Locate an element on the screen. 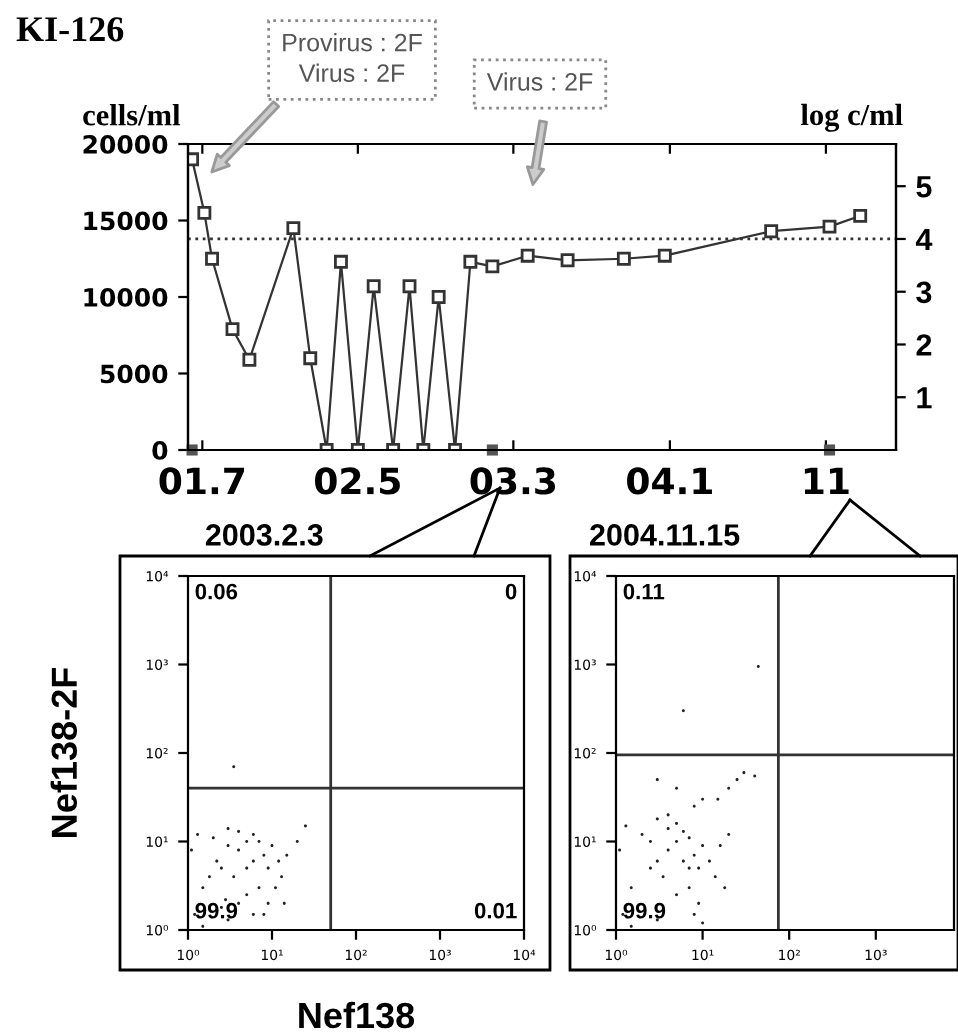 The height and width of the screenshot is (1034, 958). x-tick-label: 04.1 is located at coordinates (669, 481).